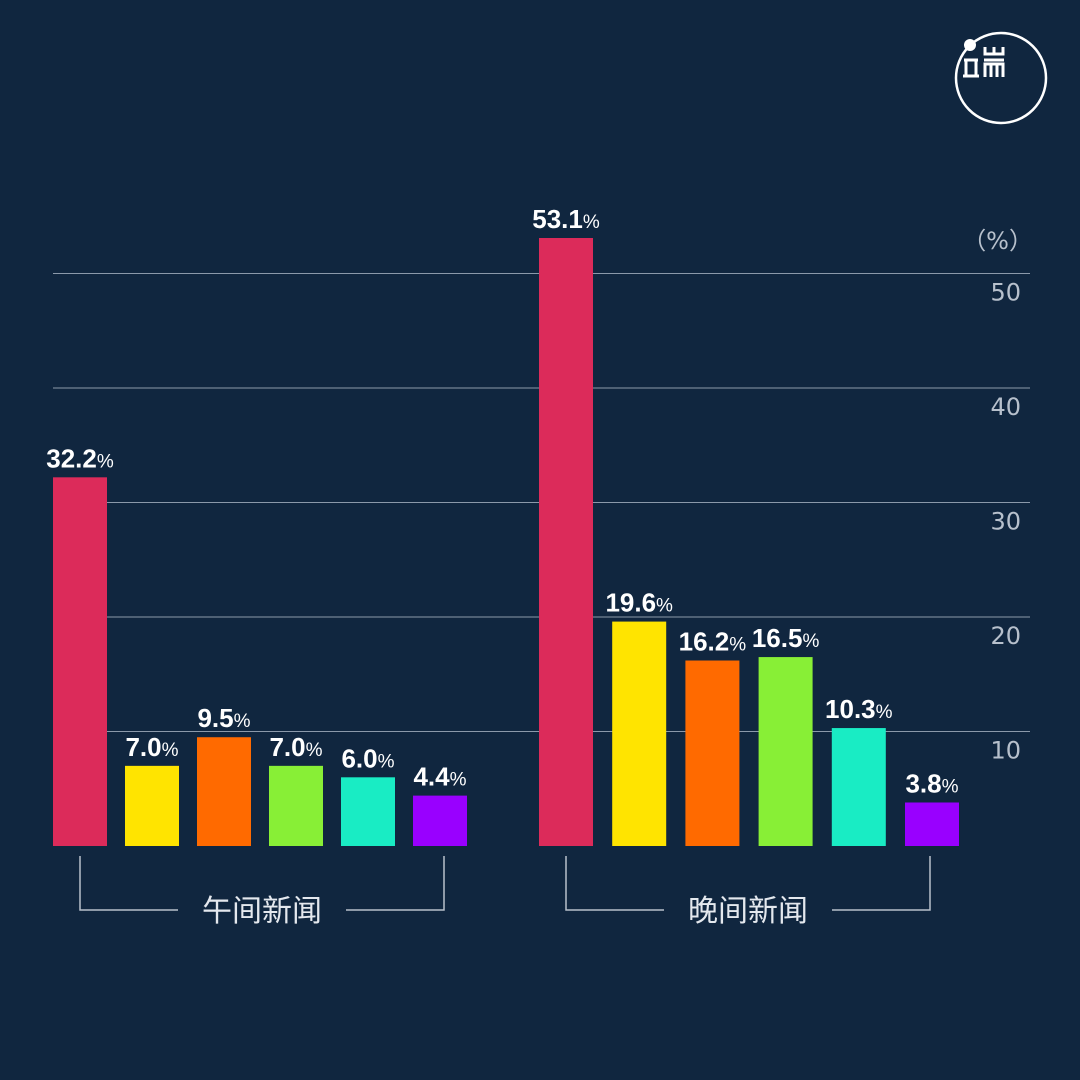 This screenshot has height=1080, width=1080. Describe the element at coordinates (566, 219) in the screenshot. I see `data-label: 53.1%` at that location.